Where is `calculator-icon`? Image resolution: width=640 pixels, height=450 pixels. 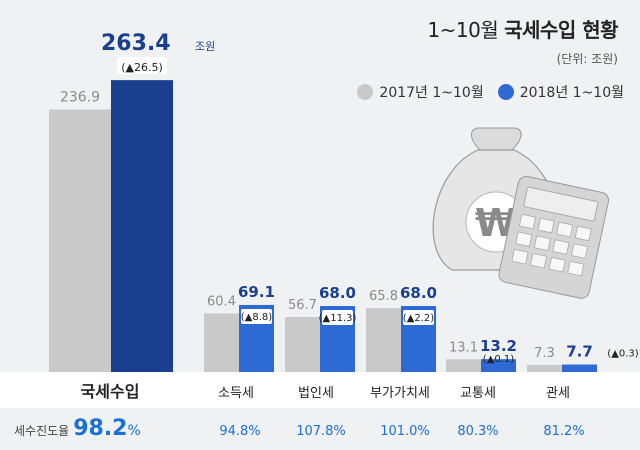 calculator-icon is located at coordinates (554, 237).